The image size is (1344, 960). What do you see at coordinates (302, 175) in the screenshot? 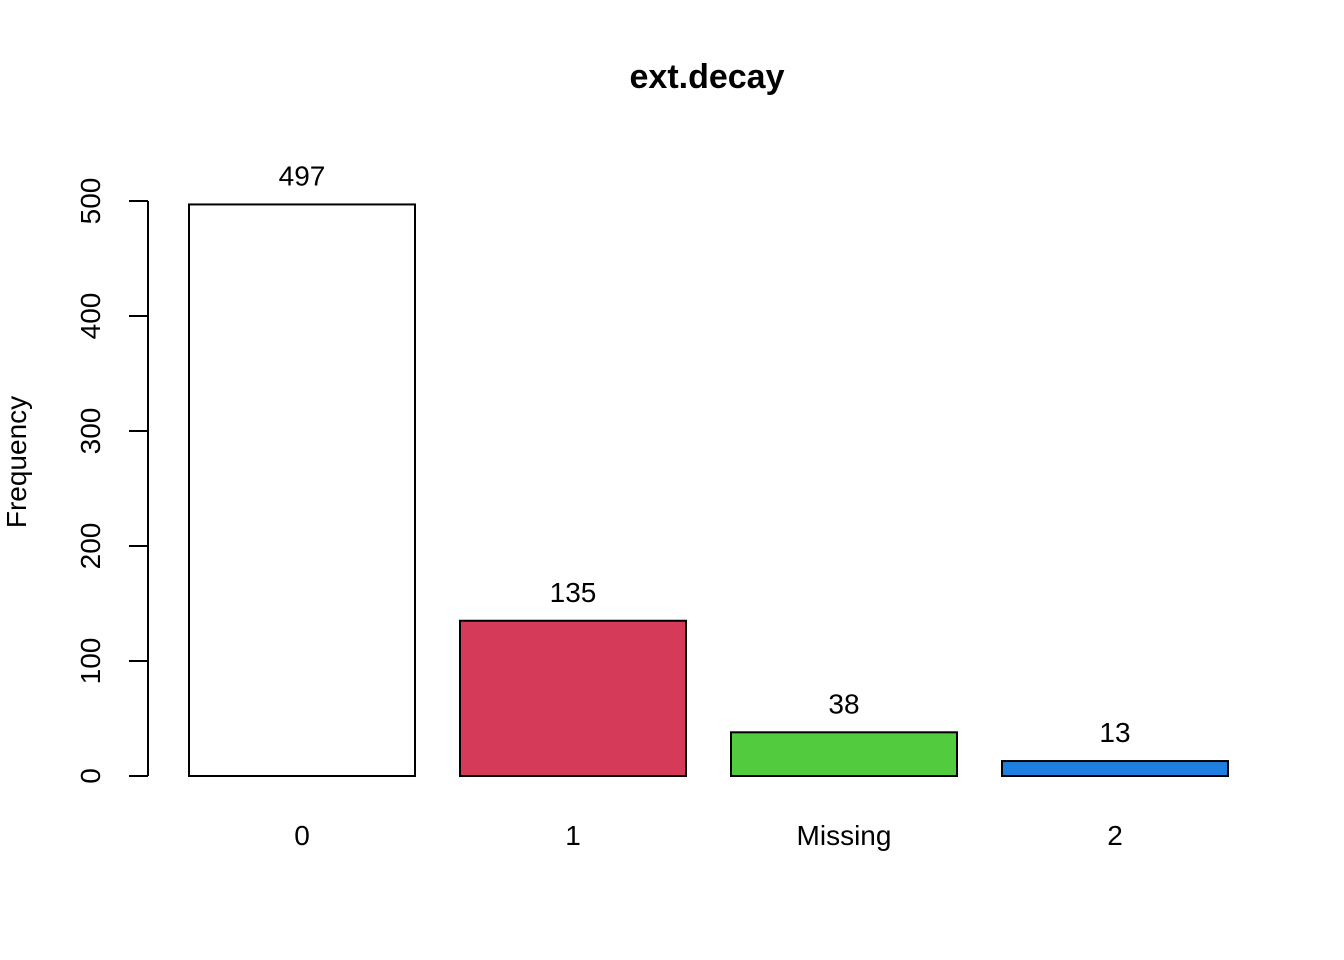
I see `bar-value-label: 497` at bounding box center [302, 175].